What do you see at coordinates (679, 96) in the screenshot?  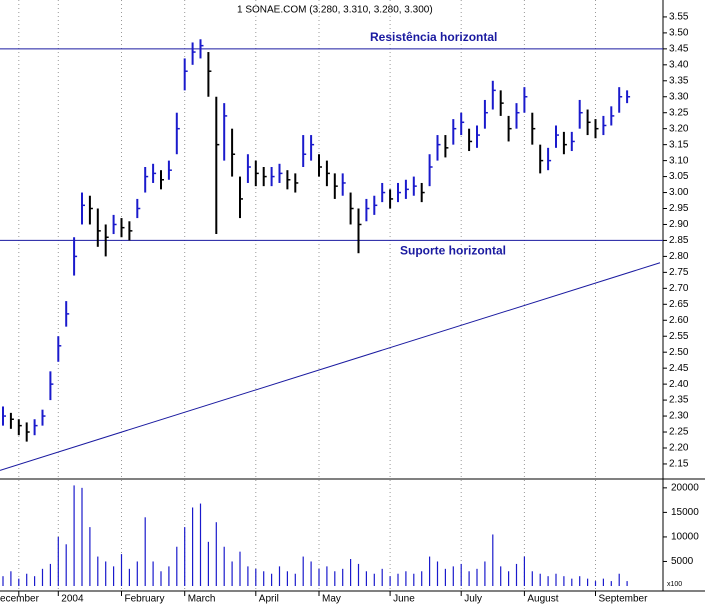 I see `y-tick-label: 3.30` at bounding box center [679, 96].